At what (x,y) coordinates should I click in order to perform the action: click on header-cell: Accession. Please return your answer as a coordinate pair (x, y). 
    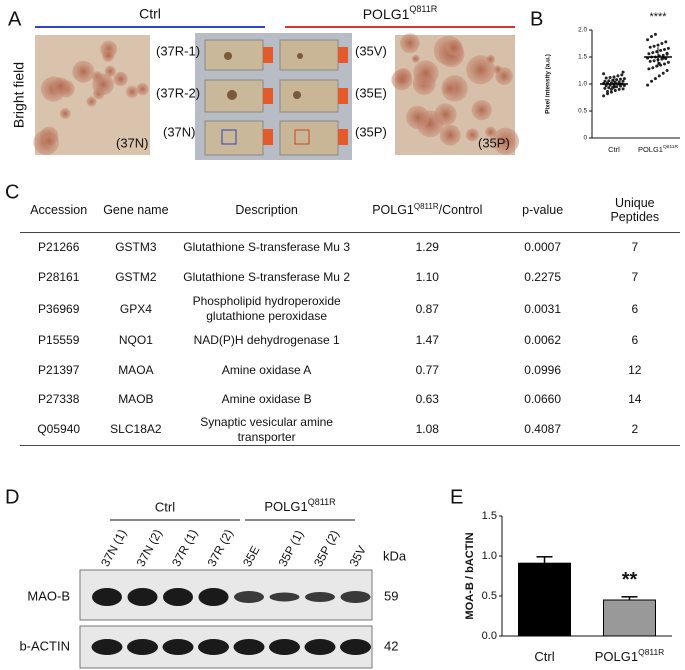
    Looking at the image, I should click on (59, 212).